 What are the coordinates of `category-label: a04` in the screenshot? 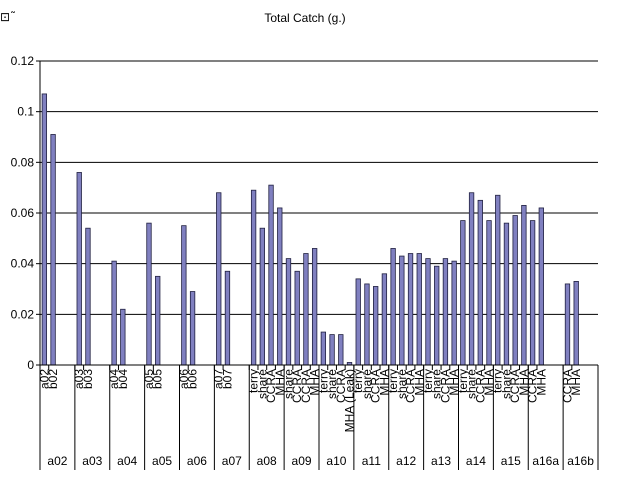 It's located at (114, 379).